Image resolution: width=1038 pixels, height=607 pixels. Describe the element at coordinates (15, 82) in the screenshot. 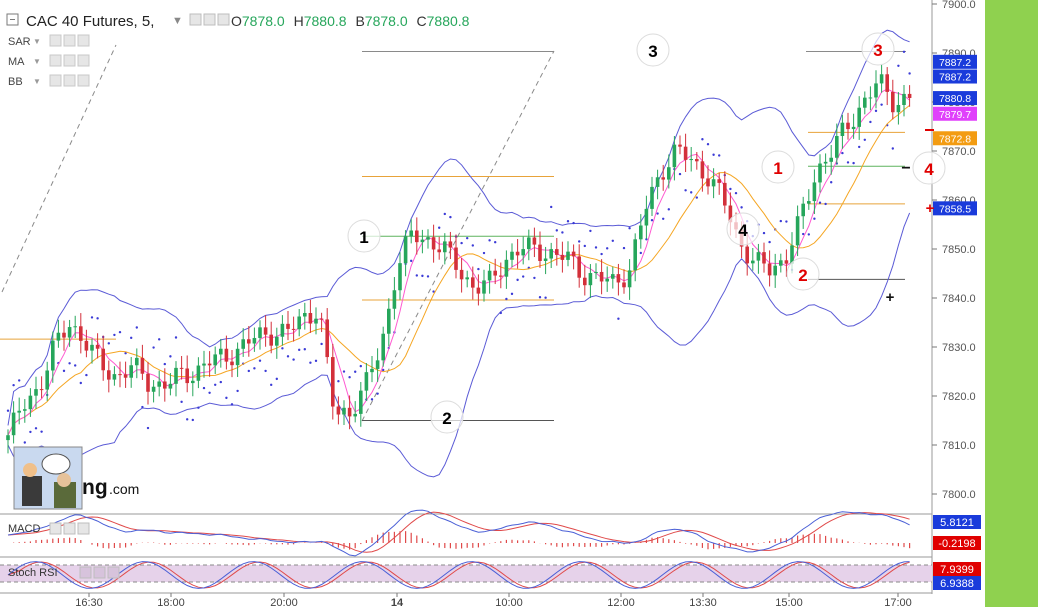

I see `indicator-legend-label: BB` at that location.